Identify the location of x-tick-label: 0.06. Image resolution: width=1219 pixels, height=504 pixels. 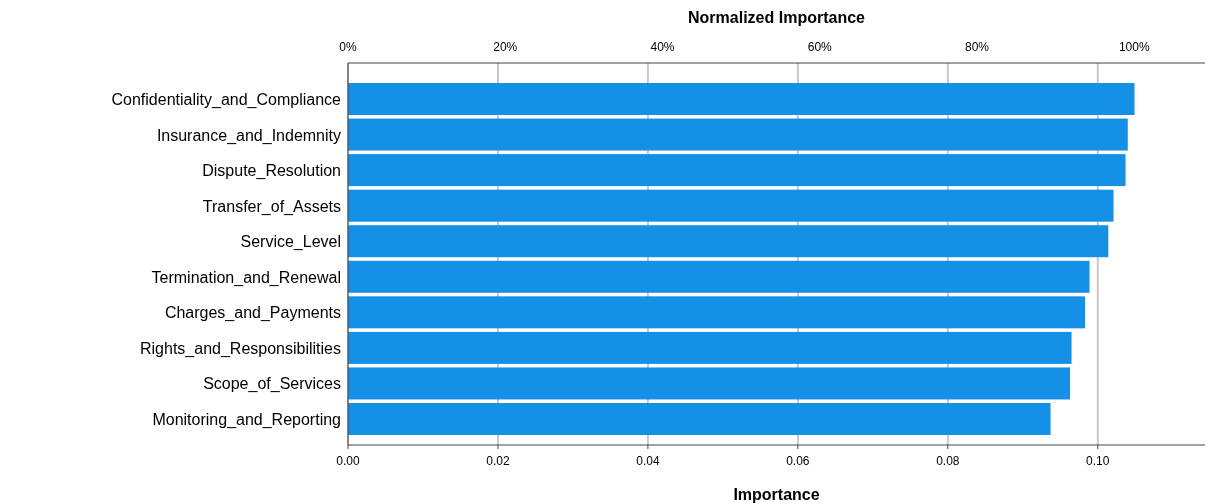
(798, 461).